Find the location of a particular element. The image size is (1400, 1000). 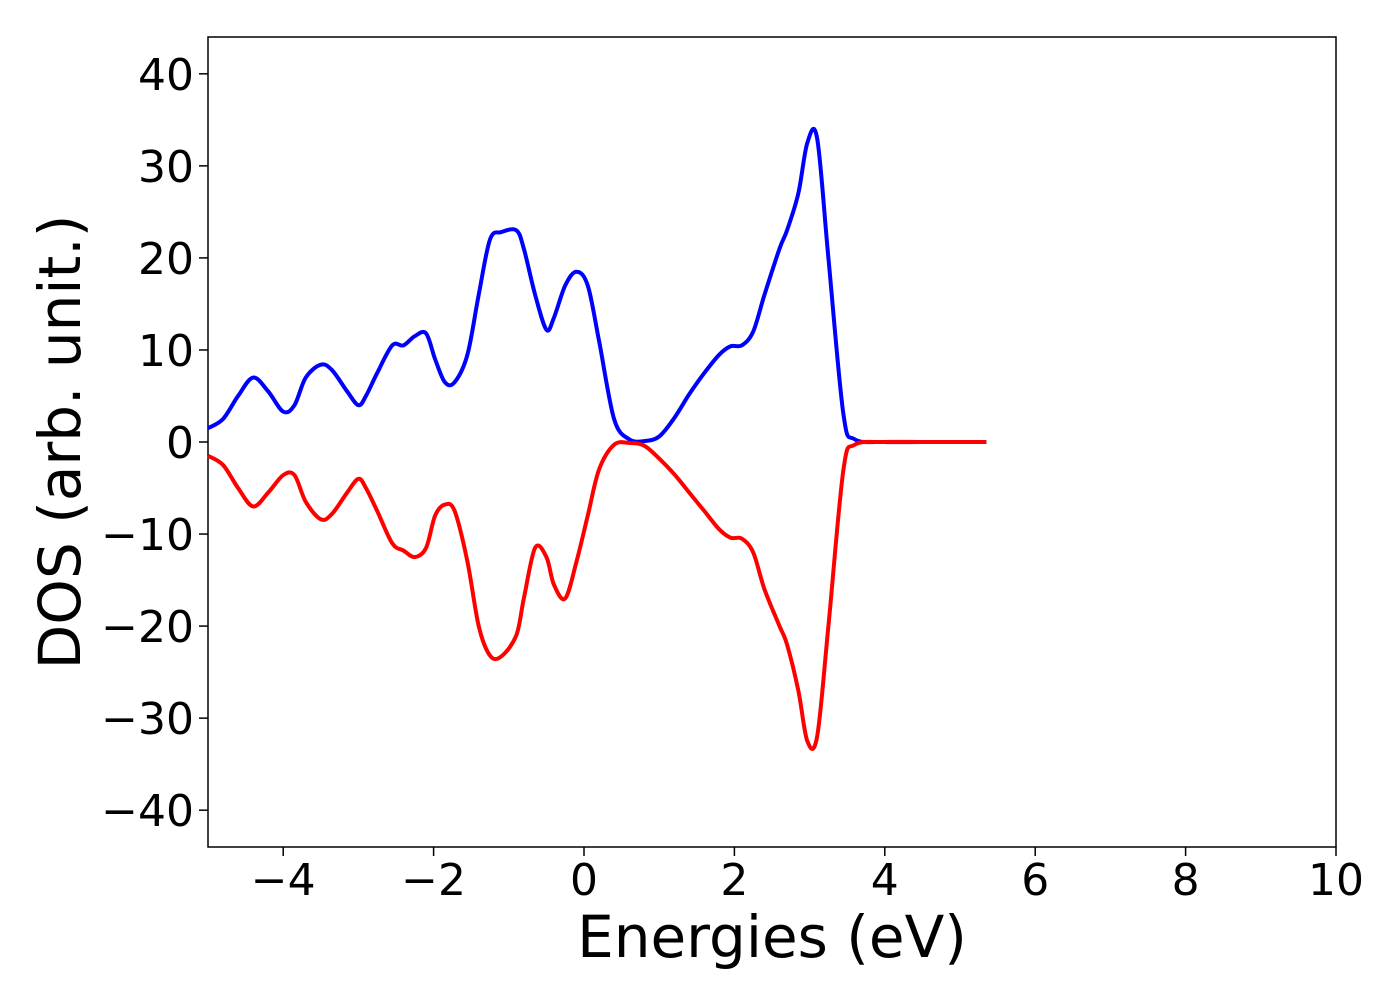

x-tick-label: 10 is located at coordinates (1336, 880).